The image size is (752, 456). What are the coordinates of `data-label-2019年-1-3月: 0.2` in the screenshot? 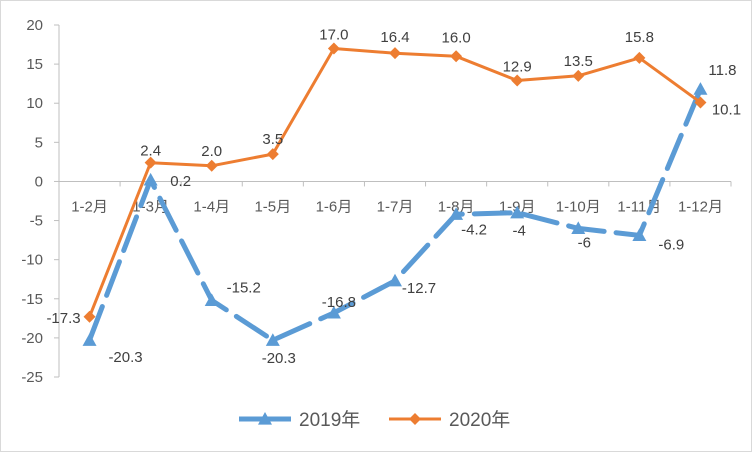 It's located at (180, 181).